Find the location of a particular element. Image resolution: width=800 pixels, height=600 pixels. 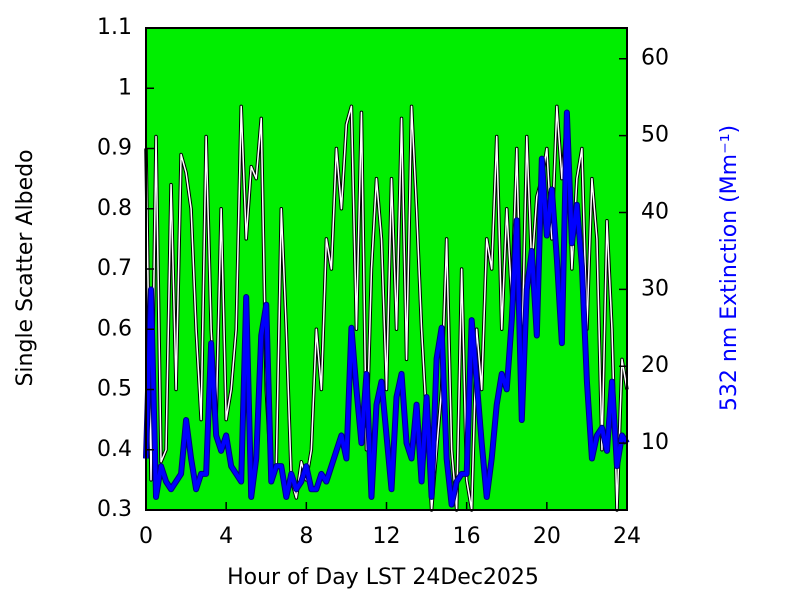

y2-tick-label: 40 is located at coordinates (655, 211).